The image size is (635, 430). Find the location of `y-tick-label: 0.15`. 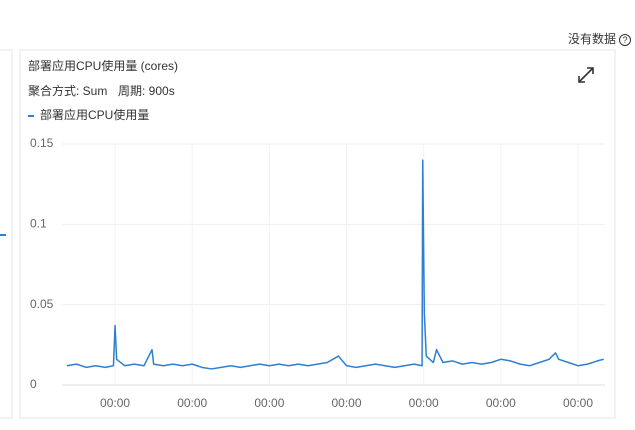

y-tick-label: 0.15 is located at coordinates (42, 143).